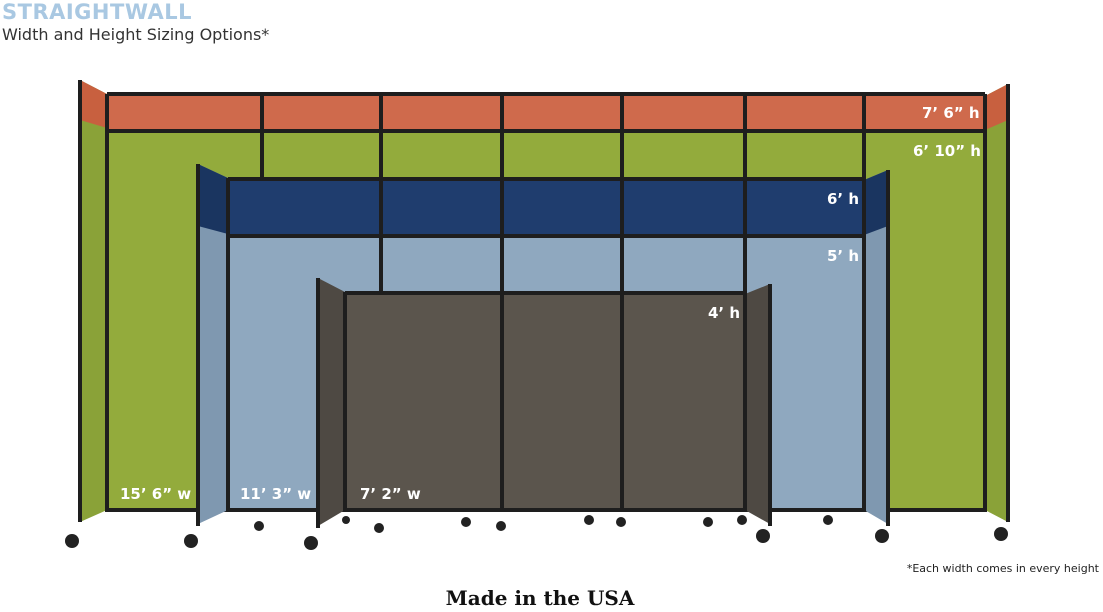  Describe the element at coordinates (843, 256) in the screenshot. I see `height-label-5ft: 5’ h` at that location.